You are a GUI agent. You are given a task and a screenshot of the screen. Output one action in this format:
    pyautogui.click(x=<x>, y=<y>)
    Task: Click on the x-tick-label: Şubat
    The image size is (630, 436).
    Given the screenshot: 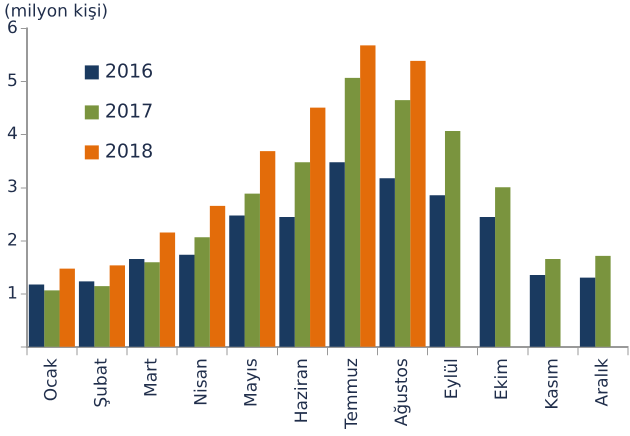 What is the action you would take?
    pyautogui.click(x=101, y=383)
    